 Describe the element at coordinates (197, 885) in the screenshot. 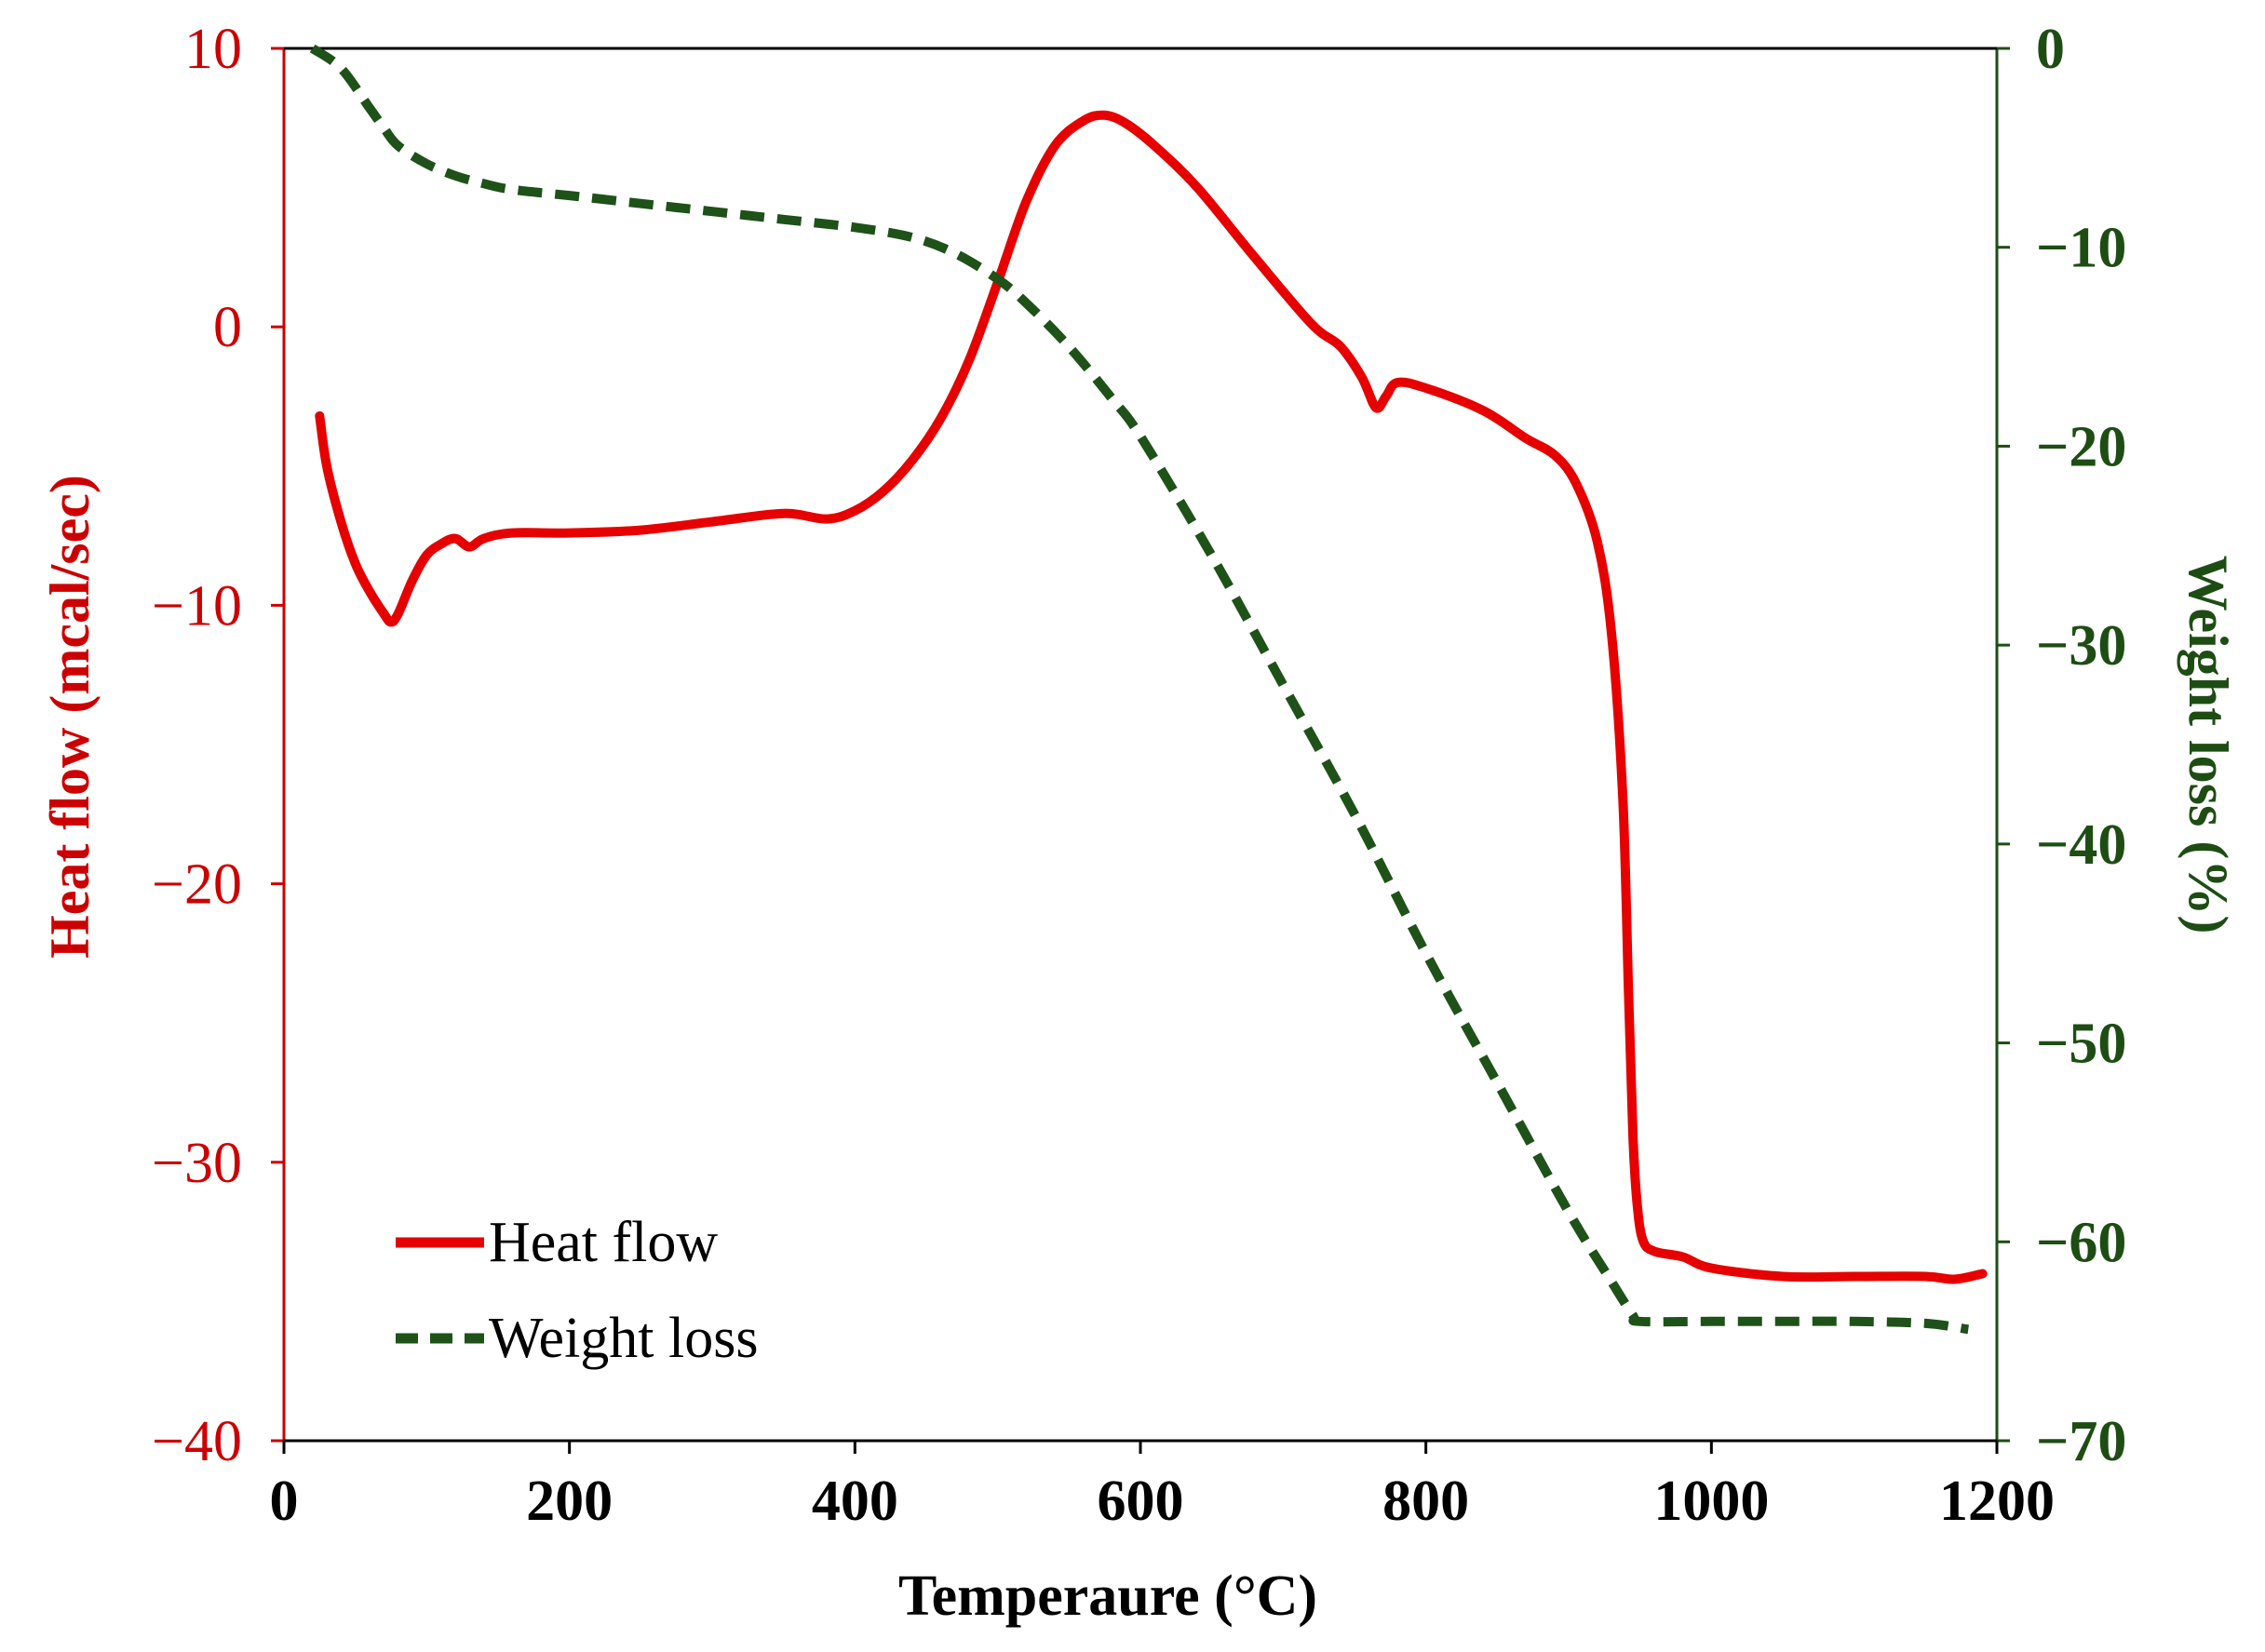

I see `y-tick-label-left: −20` at that location.